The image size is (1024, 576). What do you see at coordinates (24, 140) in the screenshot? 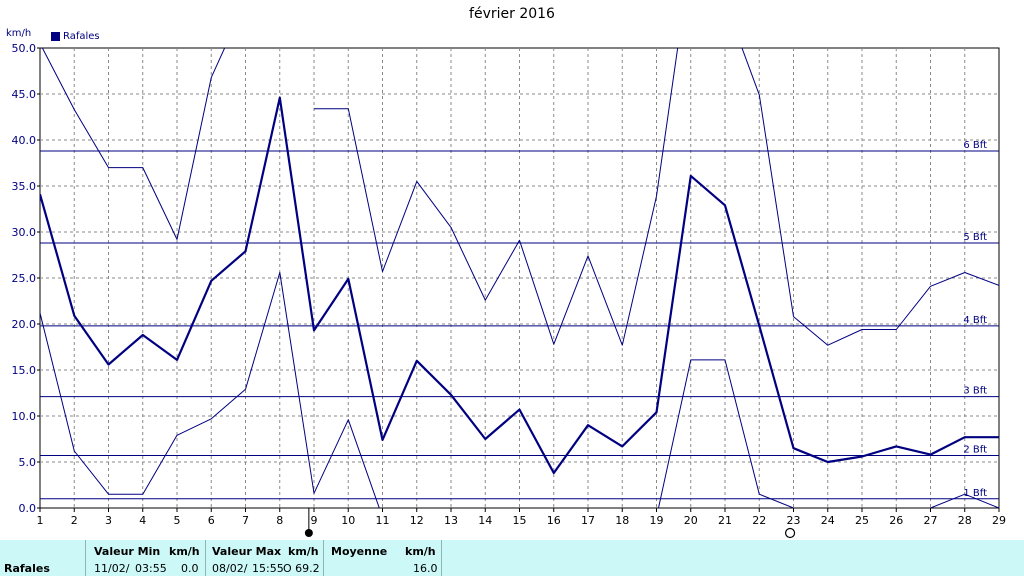
I see `y-tick-label: 40.0` at bounding box center [24, 140].